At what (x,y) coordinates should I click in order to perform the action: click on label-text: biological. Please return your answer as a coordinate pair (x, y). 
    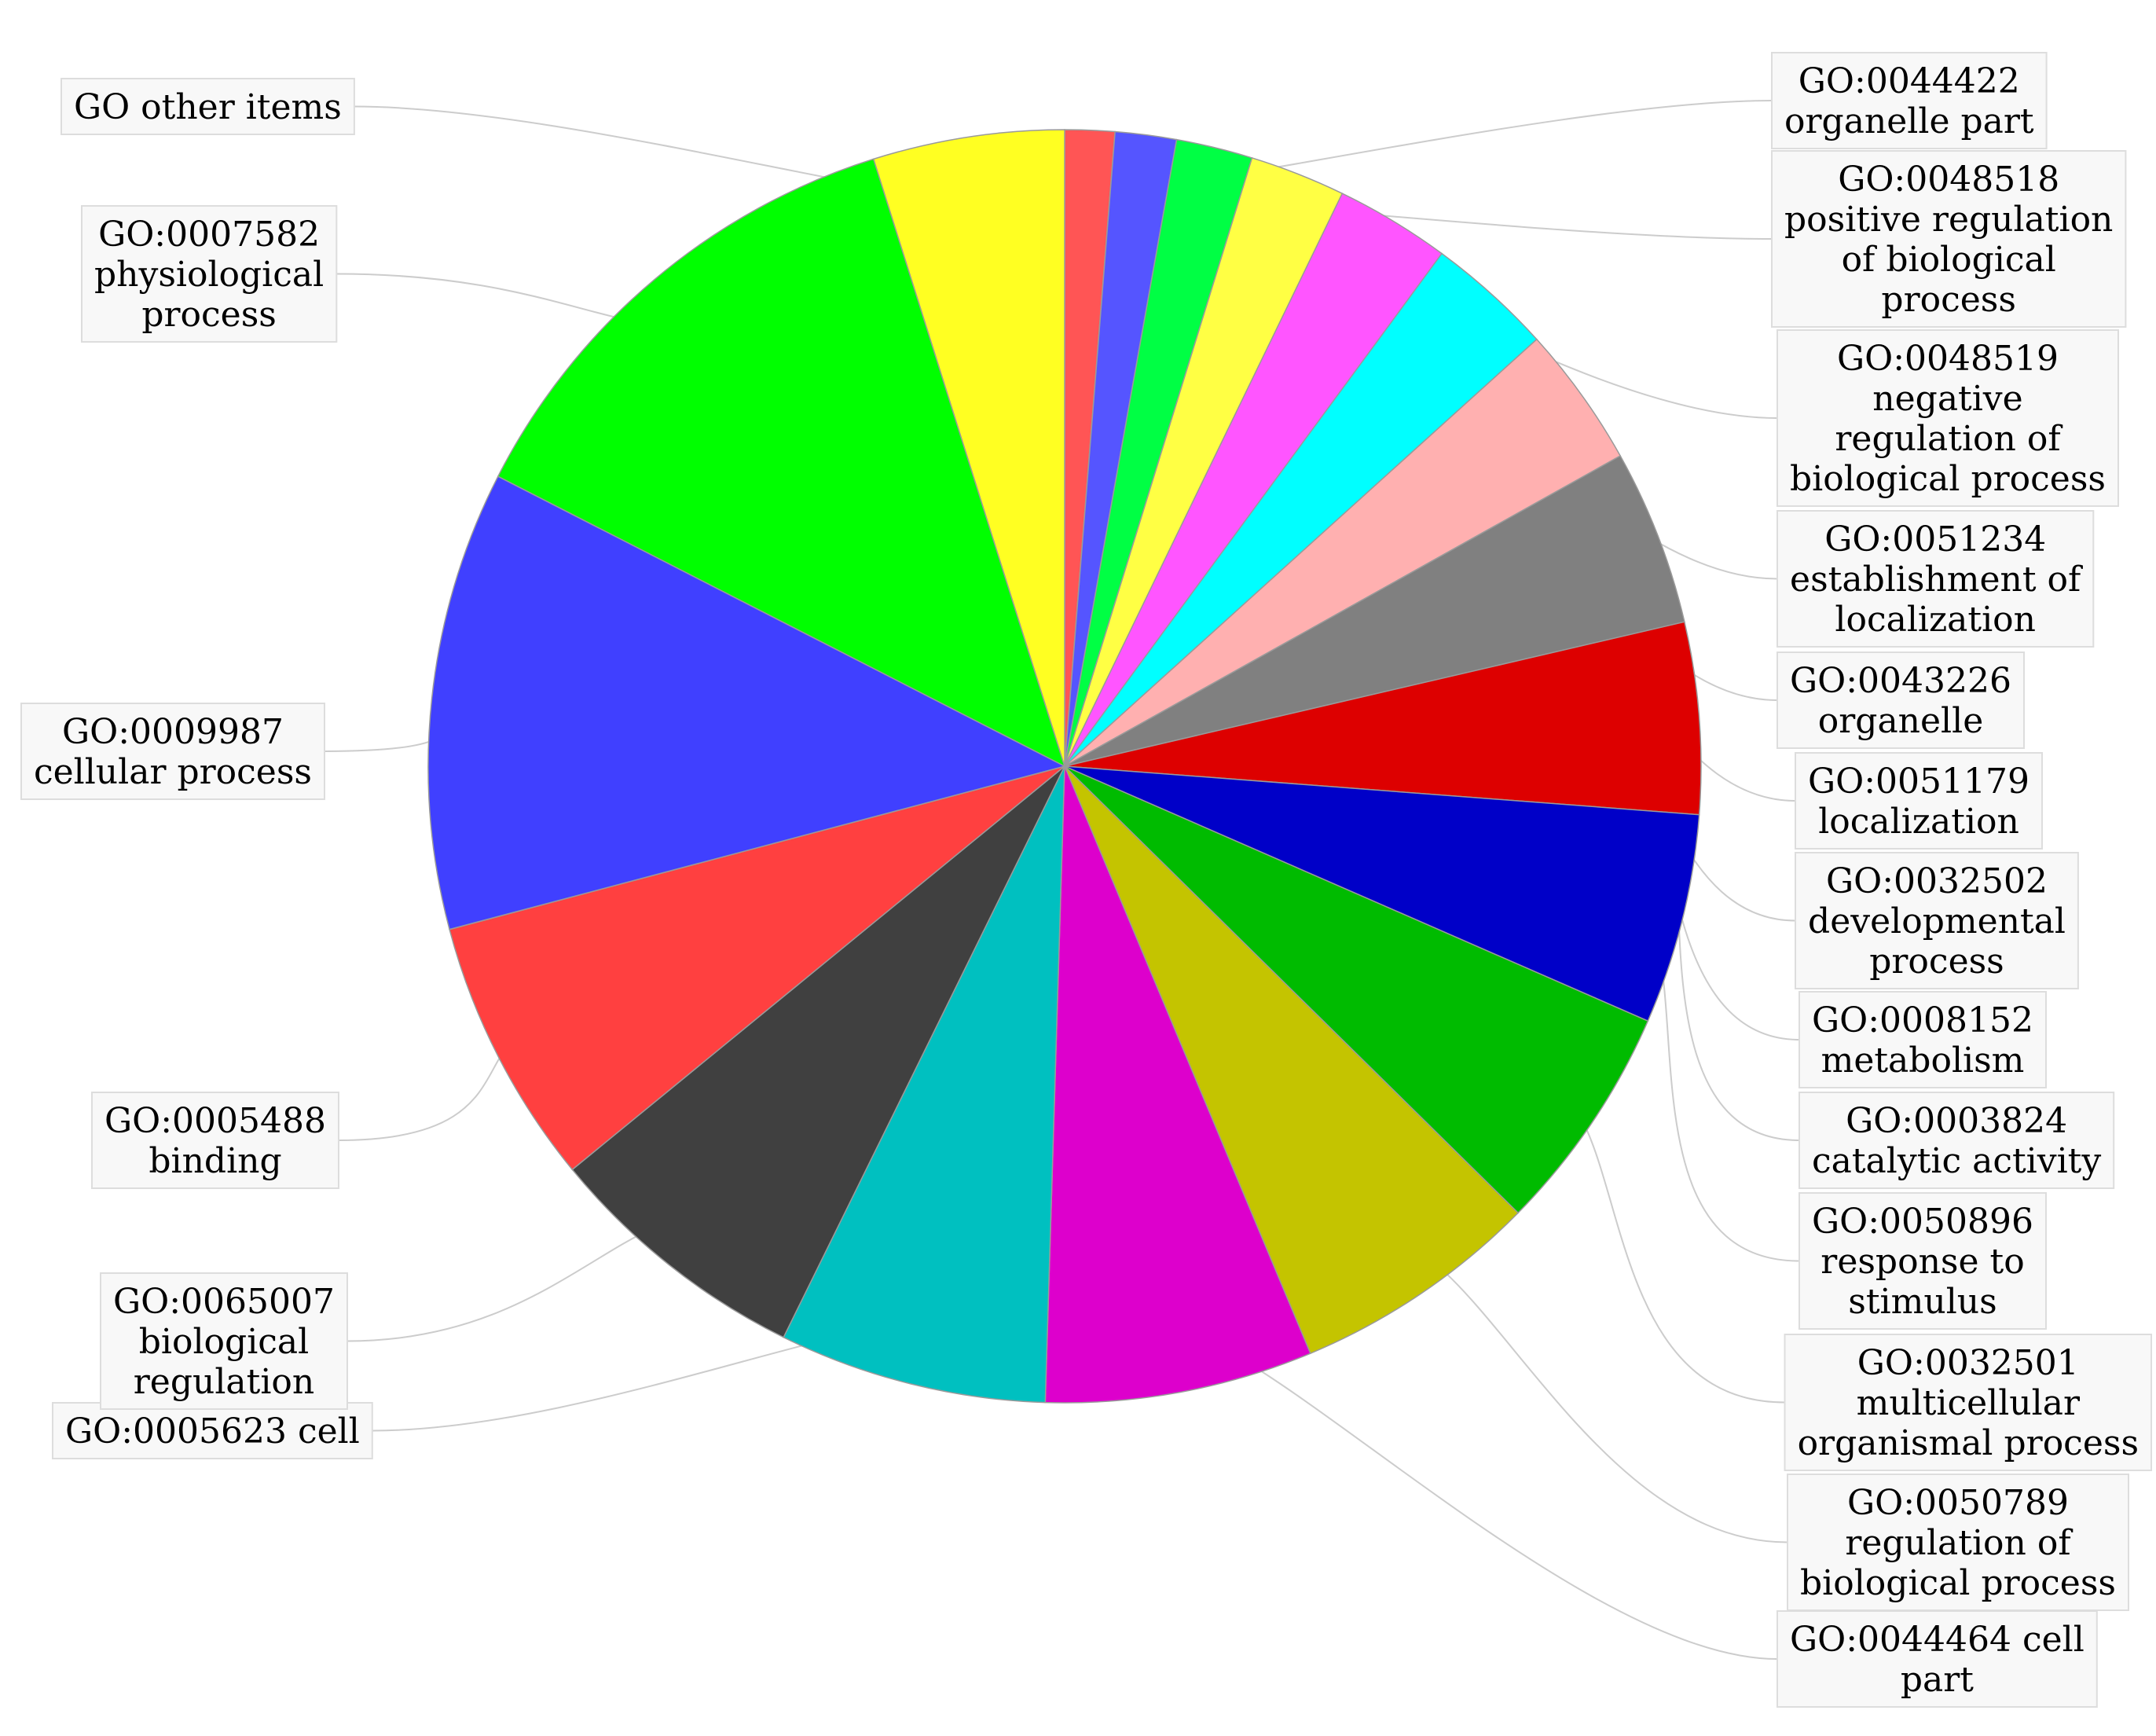
    Looking at the image, I should click on (224, 1342).